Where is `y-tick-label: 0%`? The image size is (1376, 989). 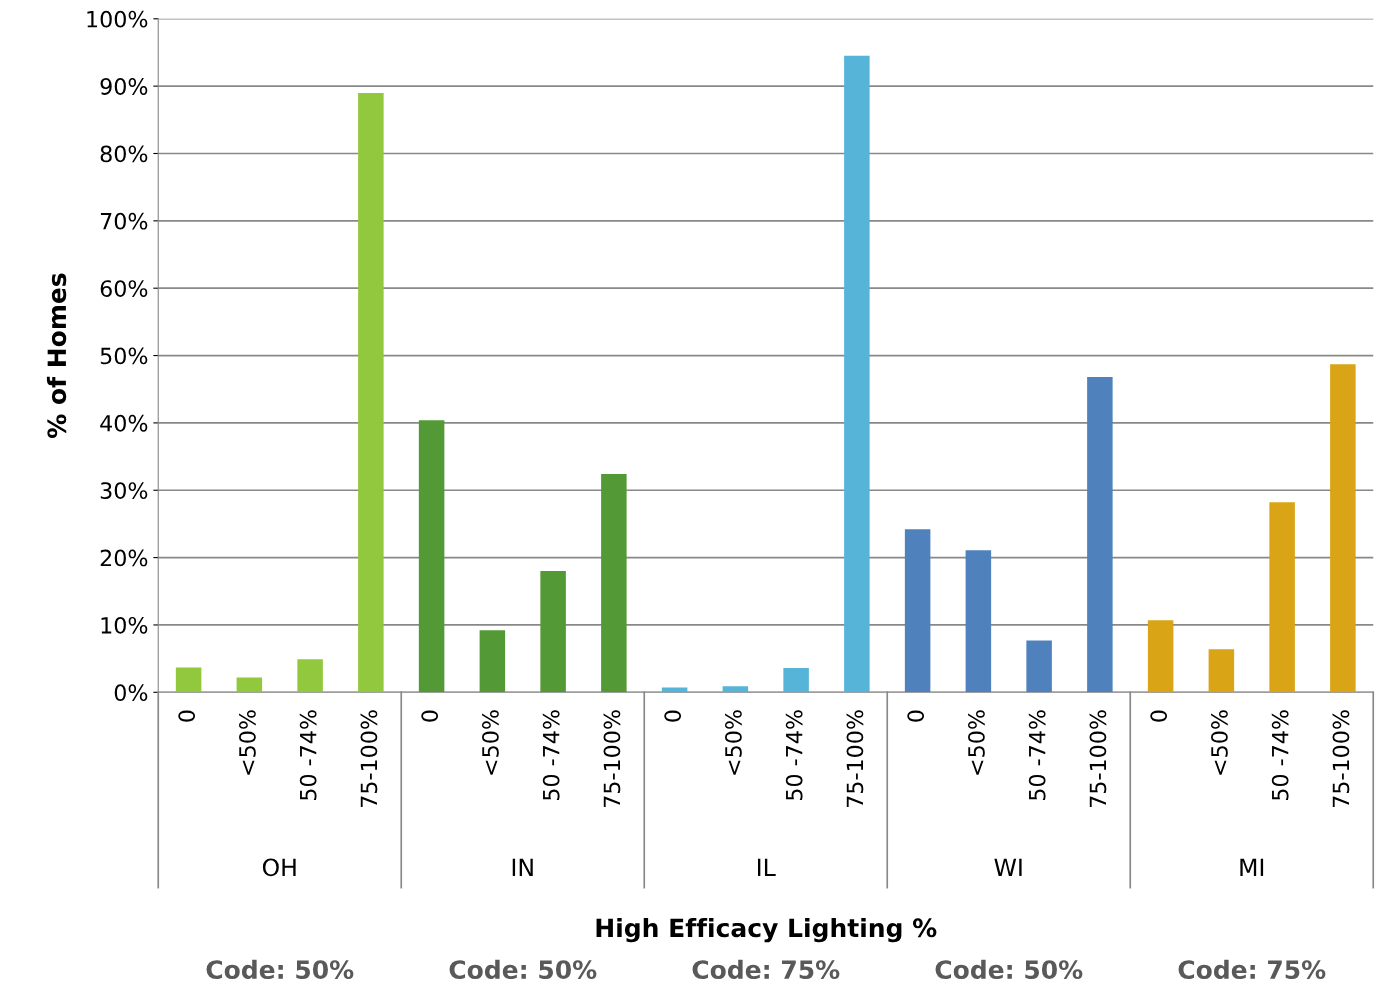 y-tick-label: 0% is located at coordinates (131, 693).